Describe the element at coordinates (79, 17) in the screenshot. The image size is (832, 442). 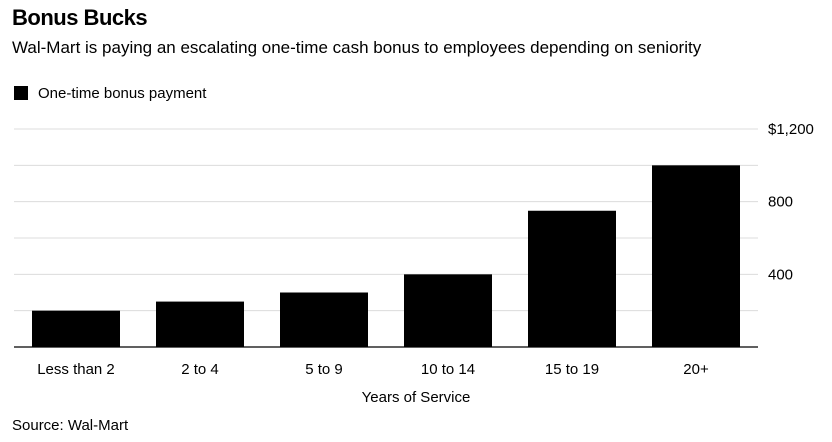
I see `chart-title: Bonus Bucks` at that location.